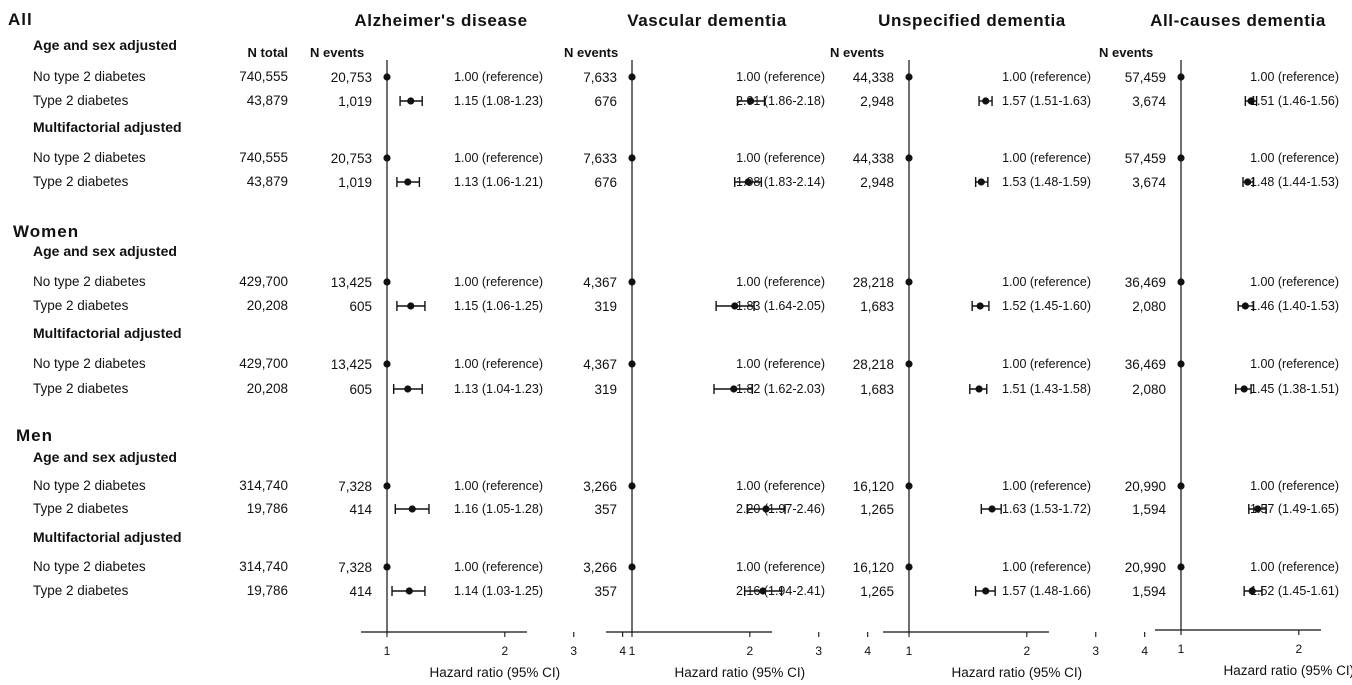 This screenshot has height=685, width=1352. I want to click on x-tick-label-vas: 4, so click(867, 651).